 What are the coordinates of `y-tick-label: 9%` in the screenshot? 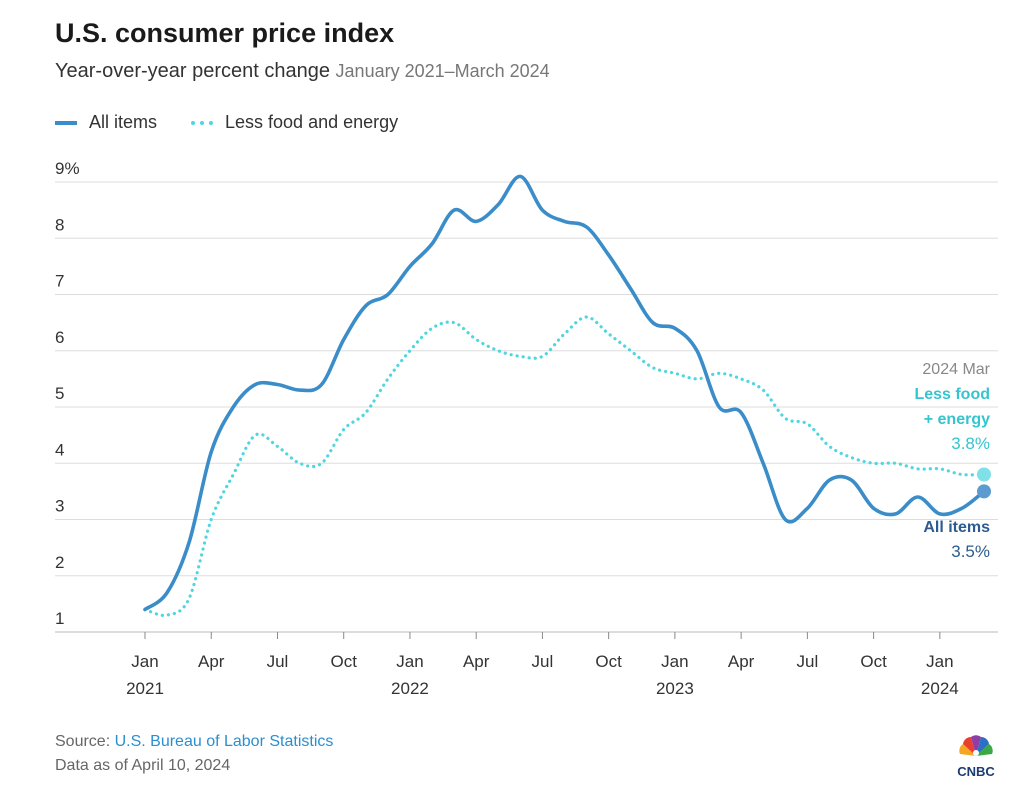 It's located at (67, 168).